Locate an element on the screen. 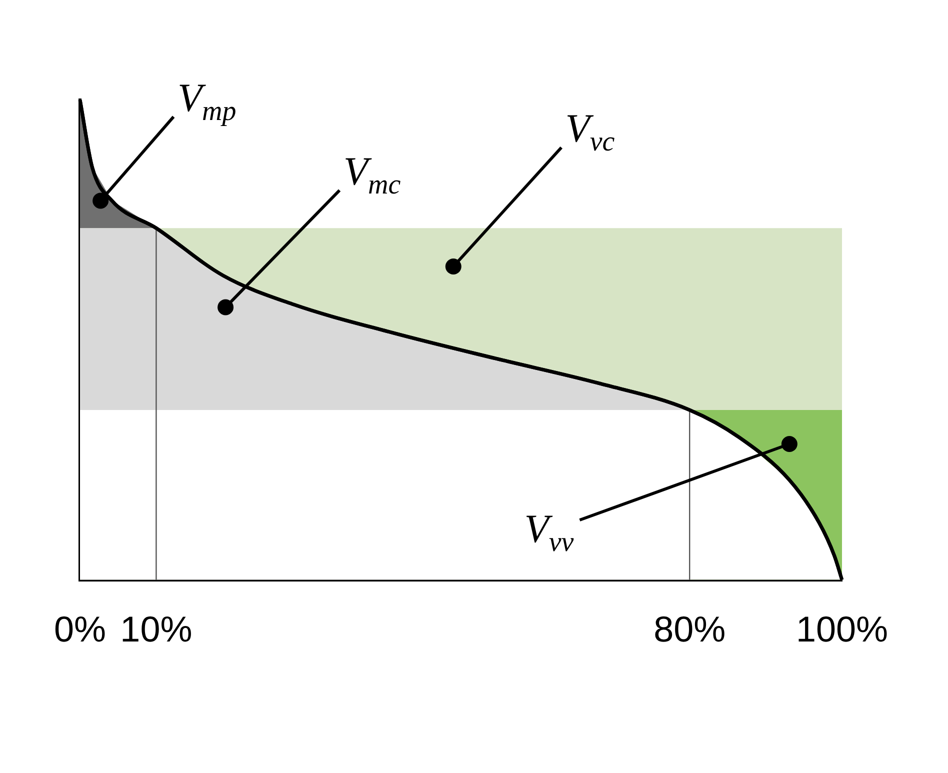 Image resolution: width=948 pixels, height=773 pixels. x-tick-label: 100% is located at coordinates (842, 629).